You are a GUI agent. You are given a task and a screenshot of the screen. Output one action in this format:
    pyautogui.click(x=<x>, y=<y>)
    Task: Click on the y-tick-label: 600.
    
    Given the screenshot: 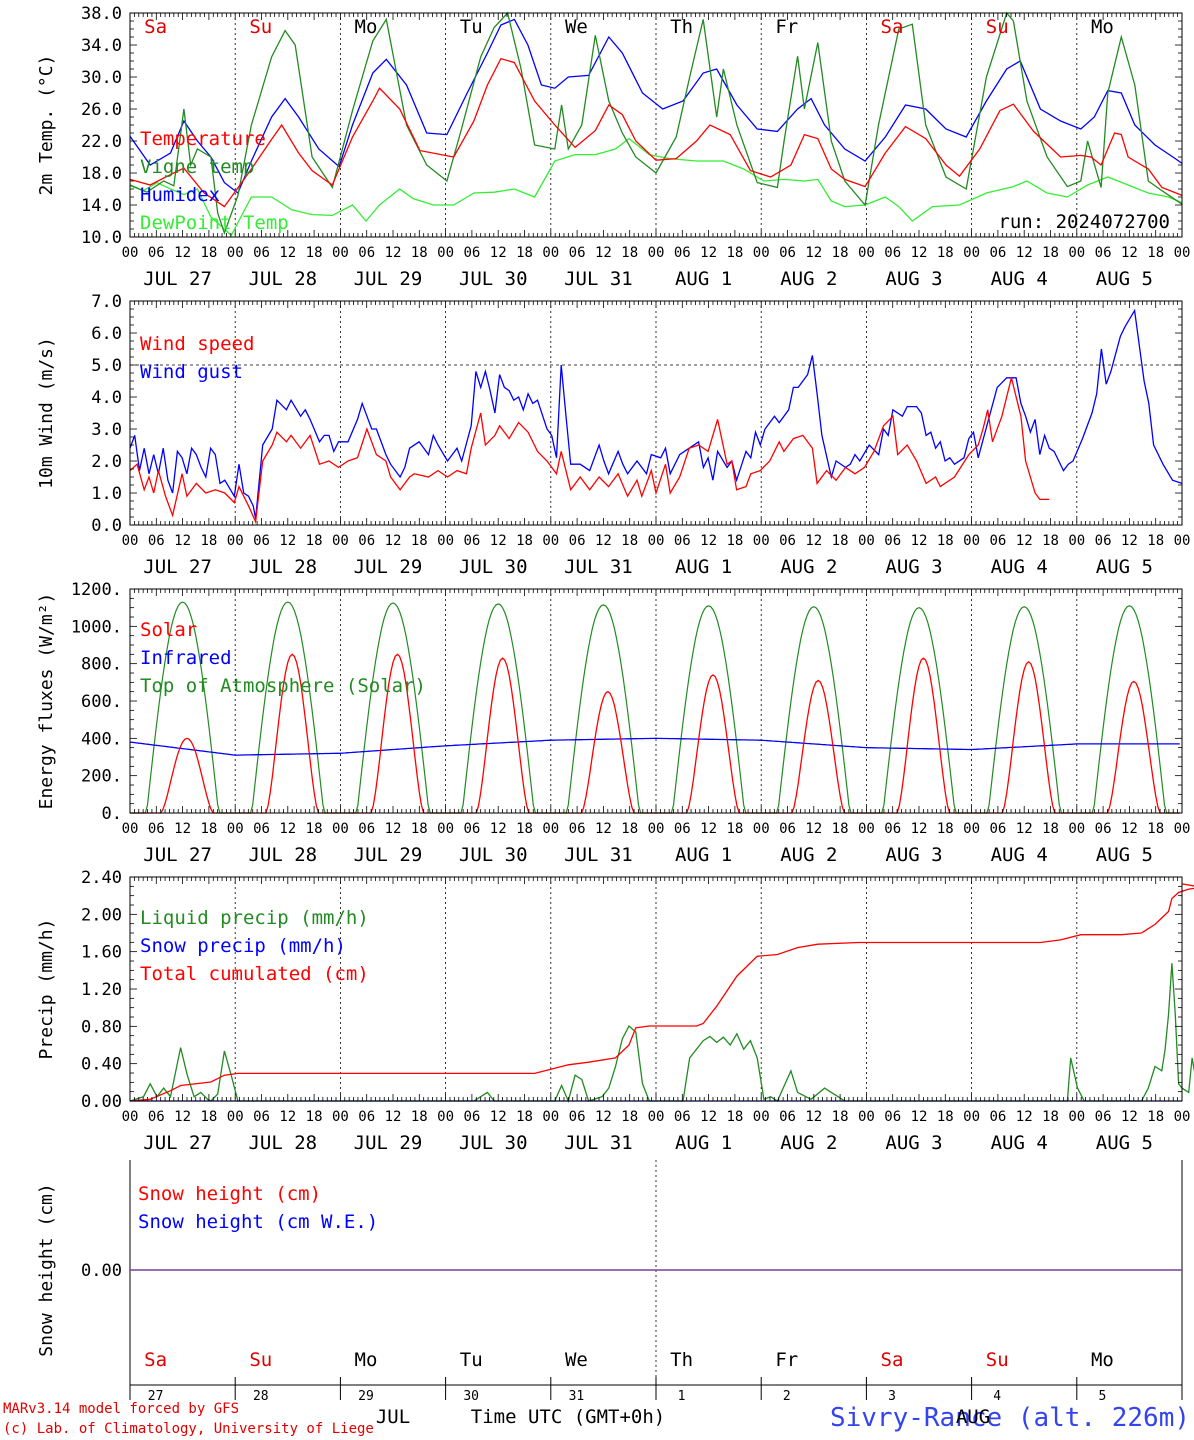 What is the action you would take?
    pyautogui.click(x=101, y=702)
    